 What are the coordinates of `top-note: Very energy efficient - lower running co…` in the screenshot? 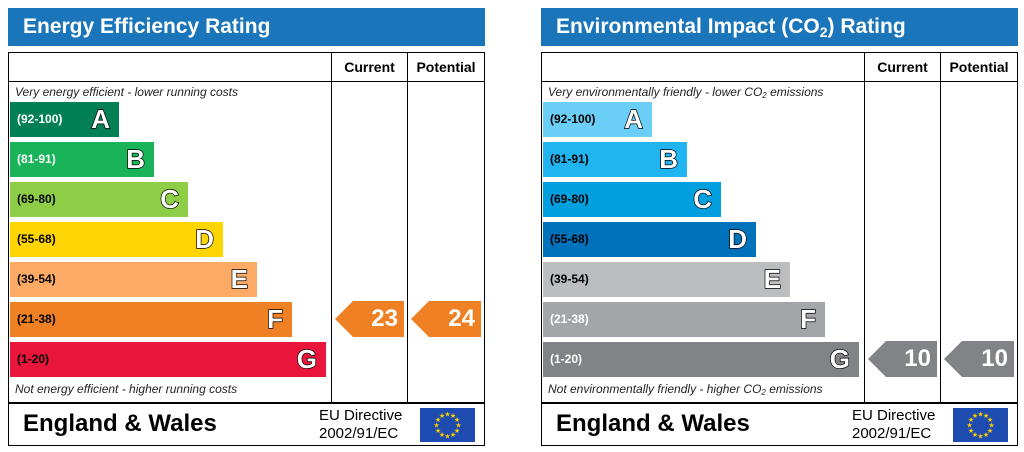 It's located at (126, 92).